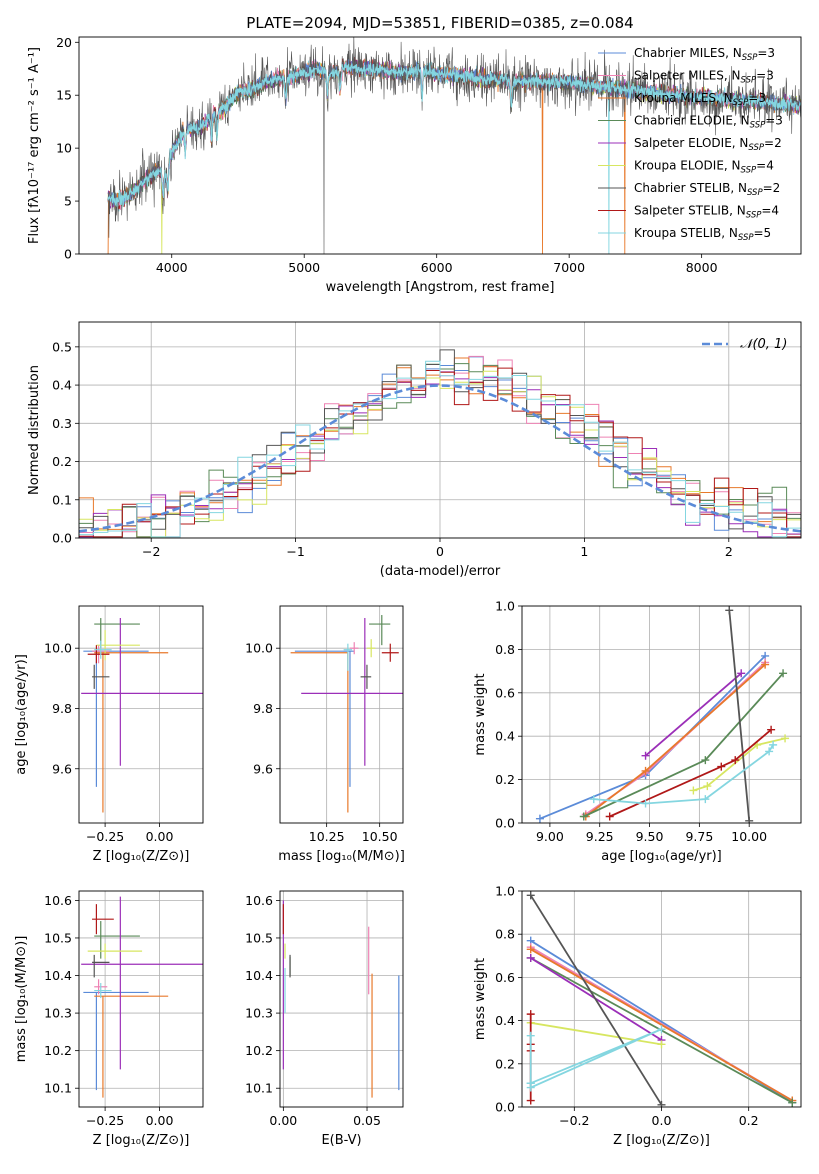  Describe the element at coordinates (690, 211) in the screenshot. I see `legend-text: Salpeter STELIB, N` at that location.